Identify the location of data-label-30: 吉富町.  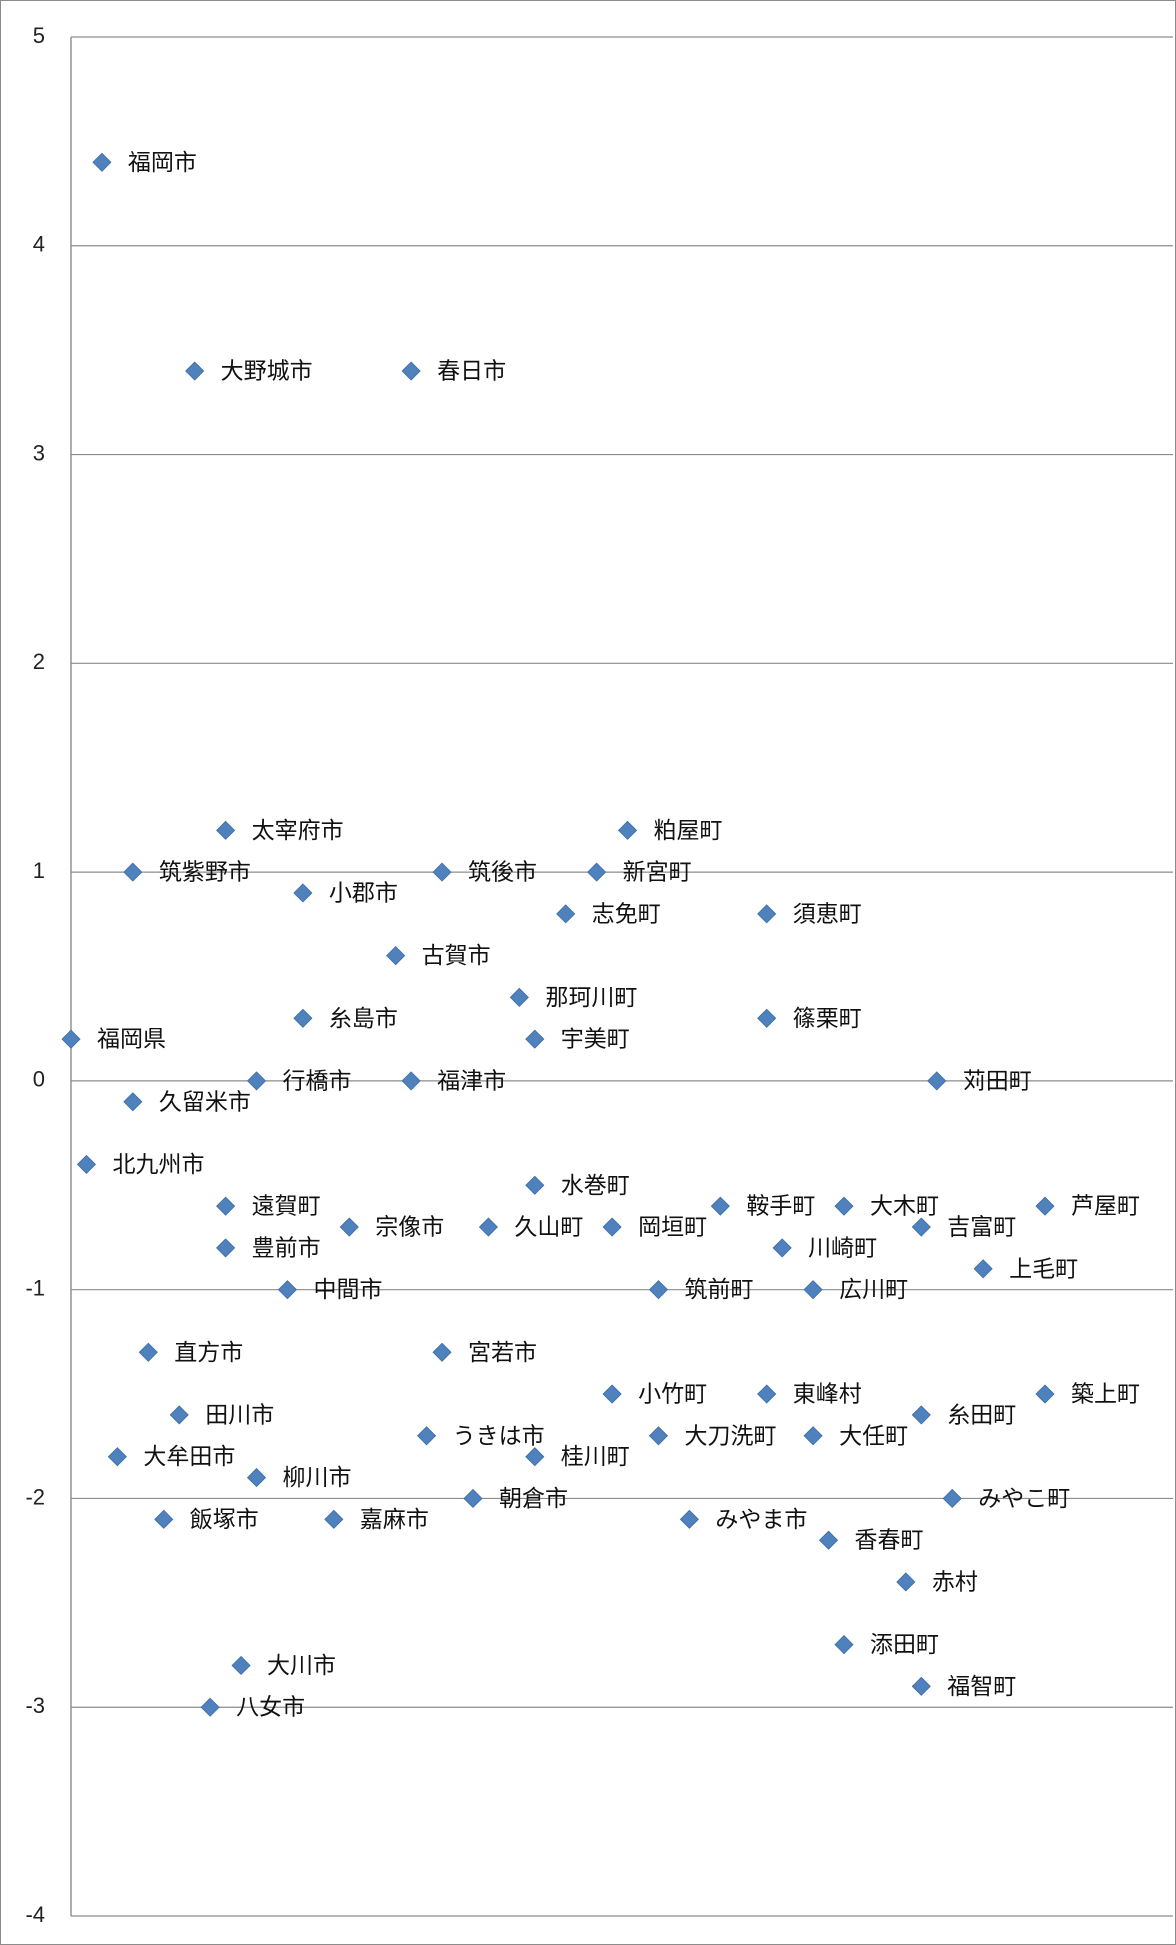
(981, 1228).